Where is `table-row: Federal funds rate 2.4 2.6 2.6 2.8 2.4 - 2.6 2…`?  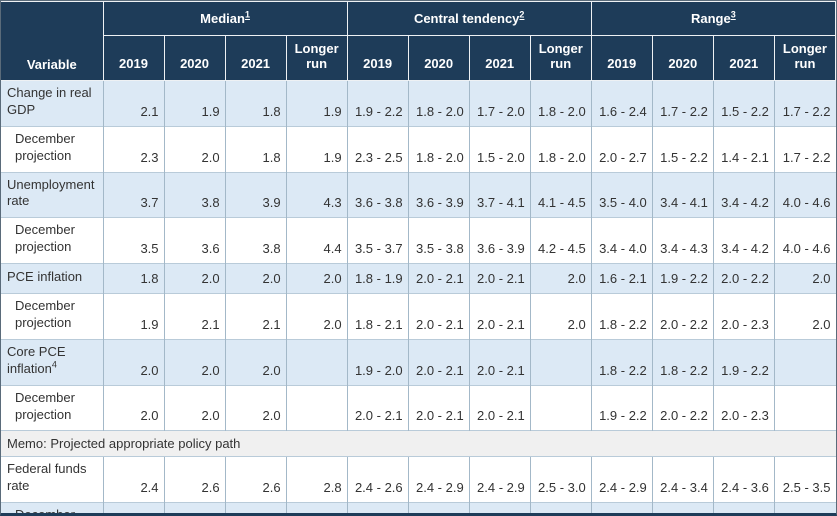 table-row: Federal funds rate 2.4 2.6 2.6 2.8 2.4 - 2.6 2… is located at coordinates (418, 479).